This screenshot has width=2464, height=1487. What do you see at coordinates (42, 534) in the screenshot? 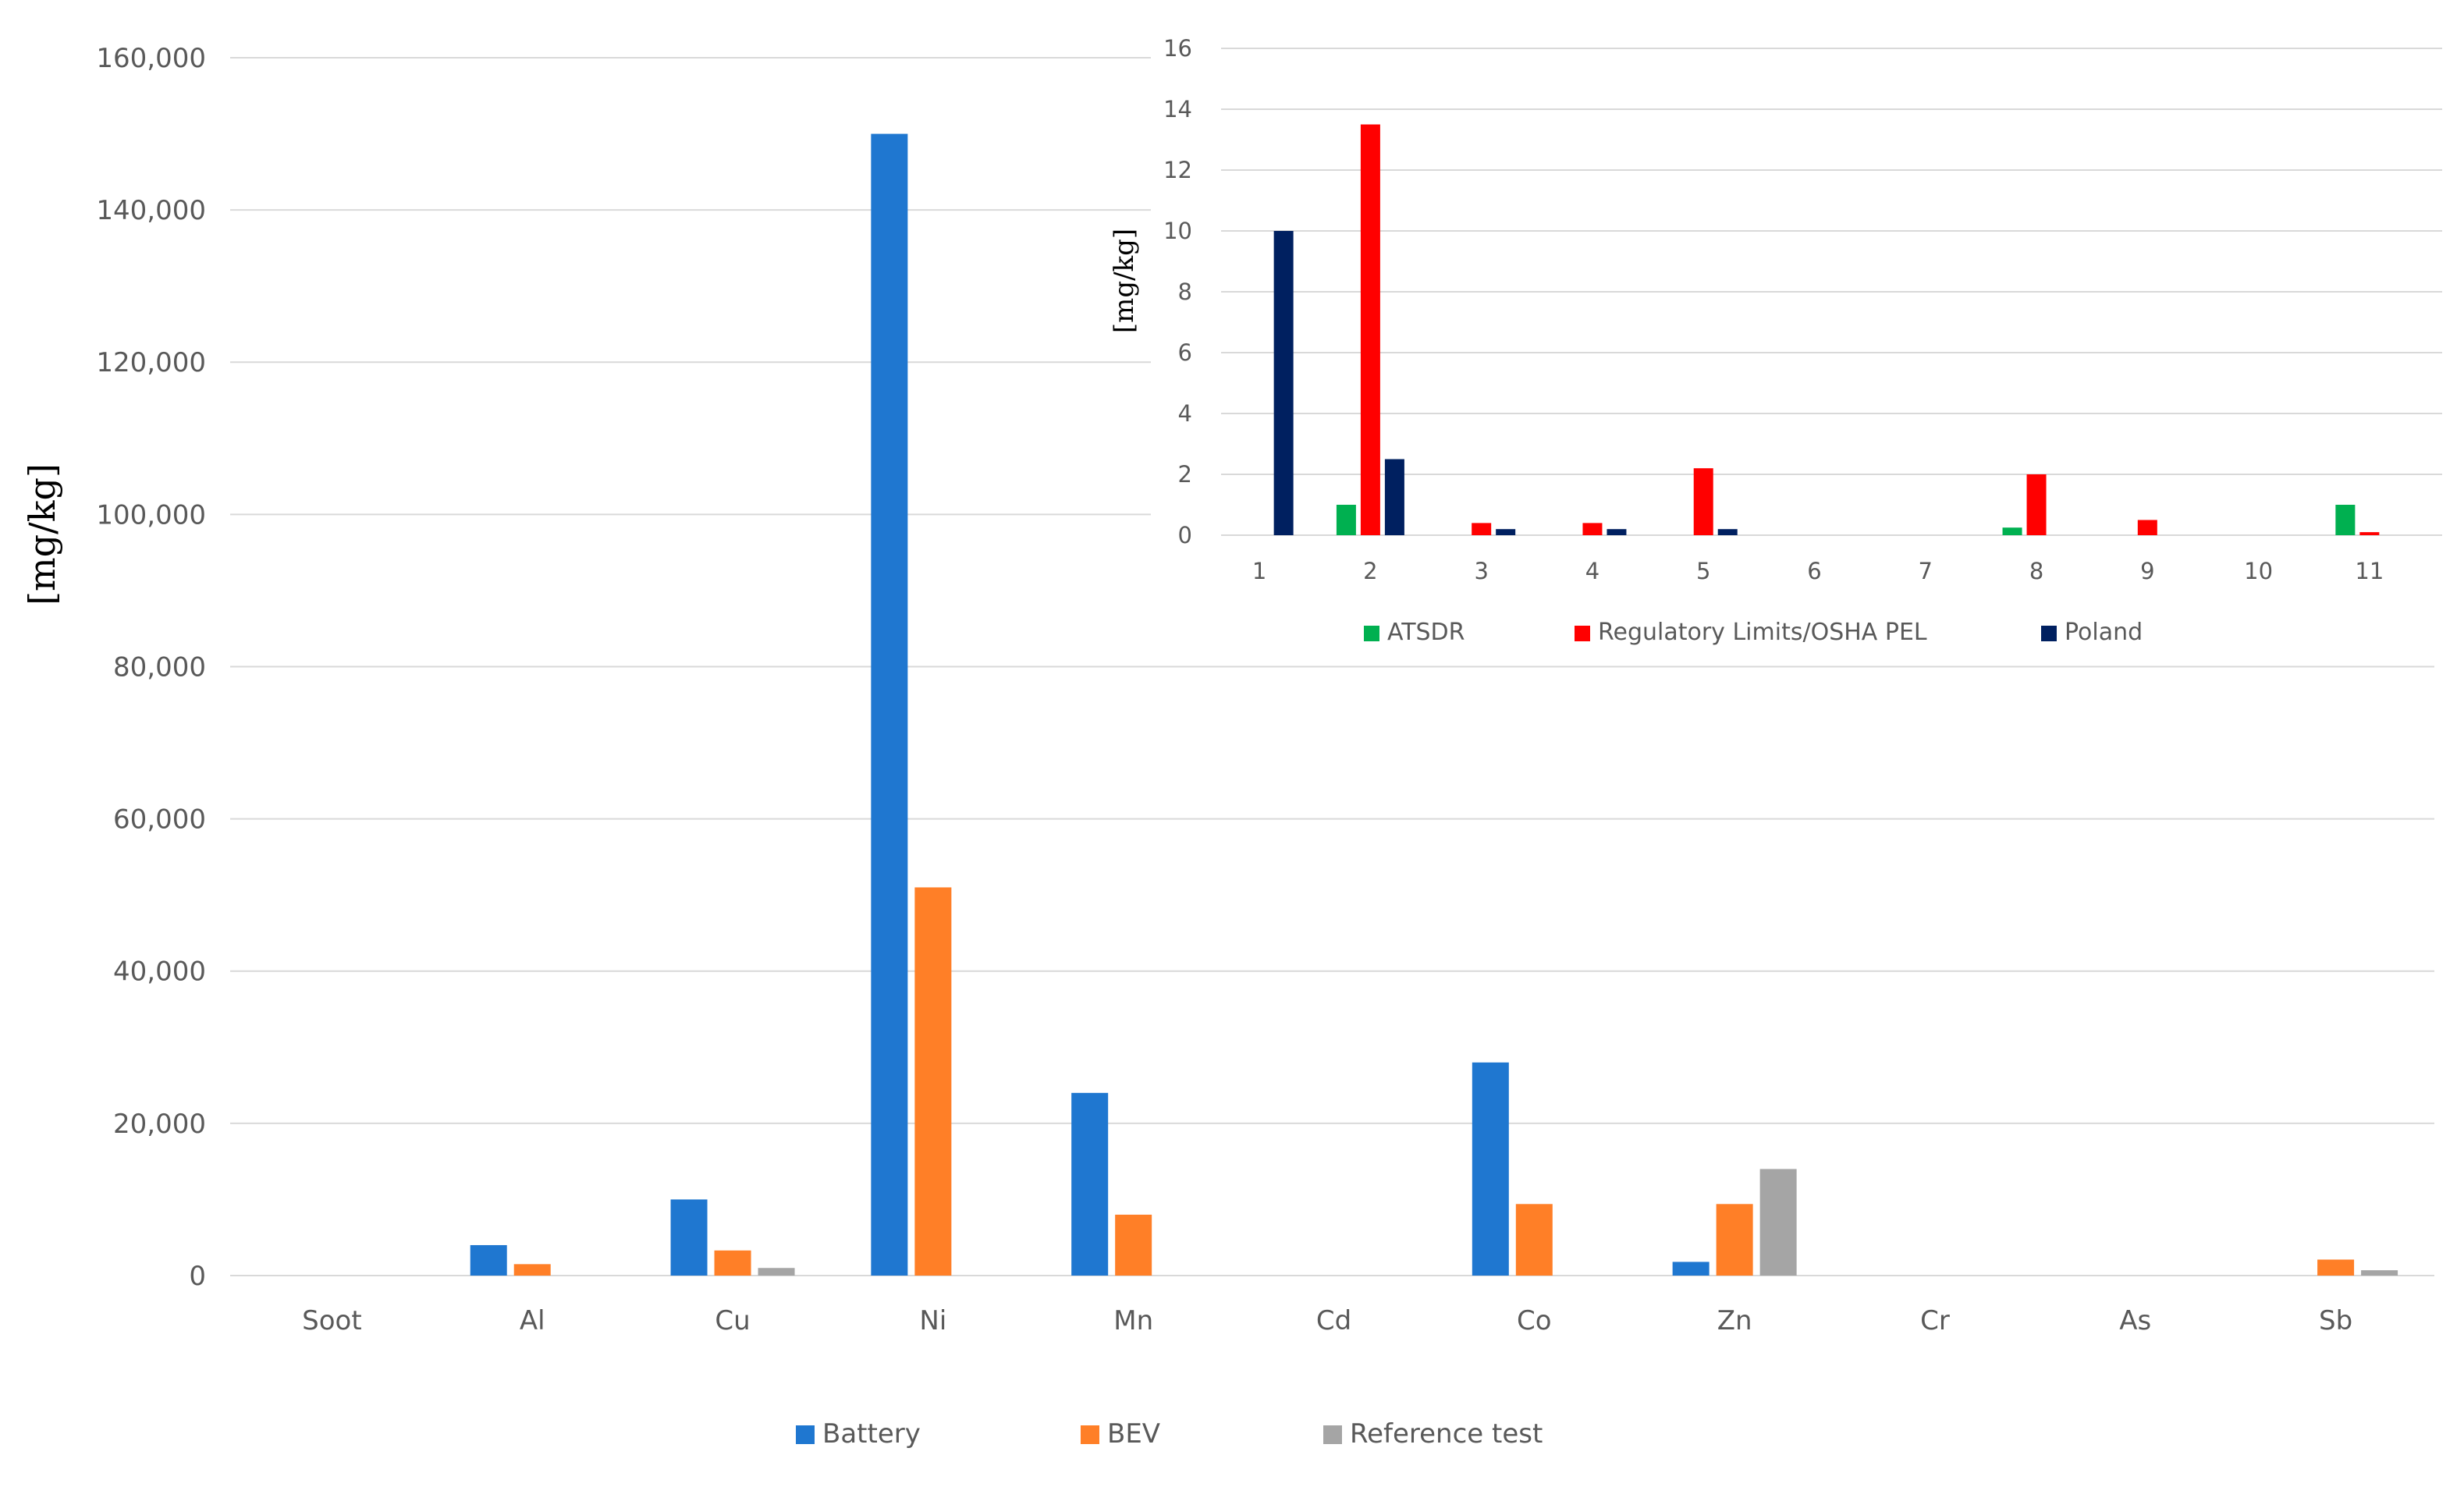
I see `main-y-axis-label: [mg/kg]` at bounding box center [42, 534].